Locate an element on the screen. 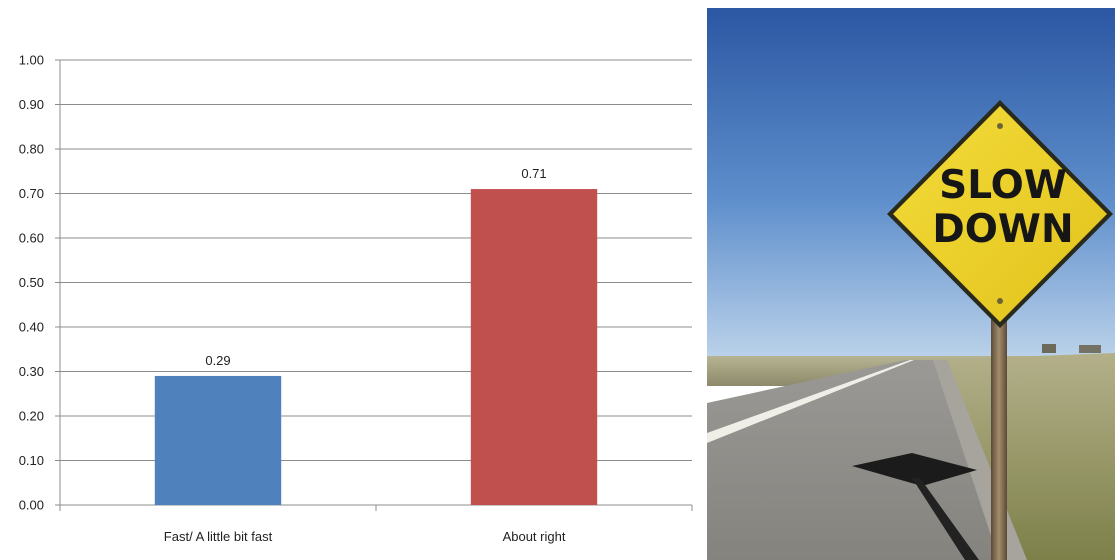 This screenshot has width=1115, height=560. y-tick-label: 0.70 is located at coordinates (31, 193).